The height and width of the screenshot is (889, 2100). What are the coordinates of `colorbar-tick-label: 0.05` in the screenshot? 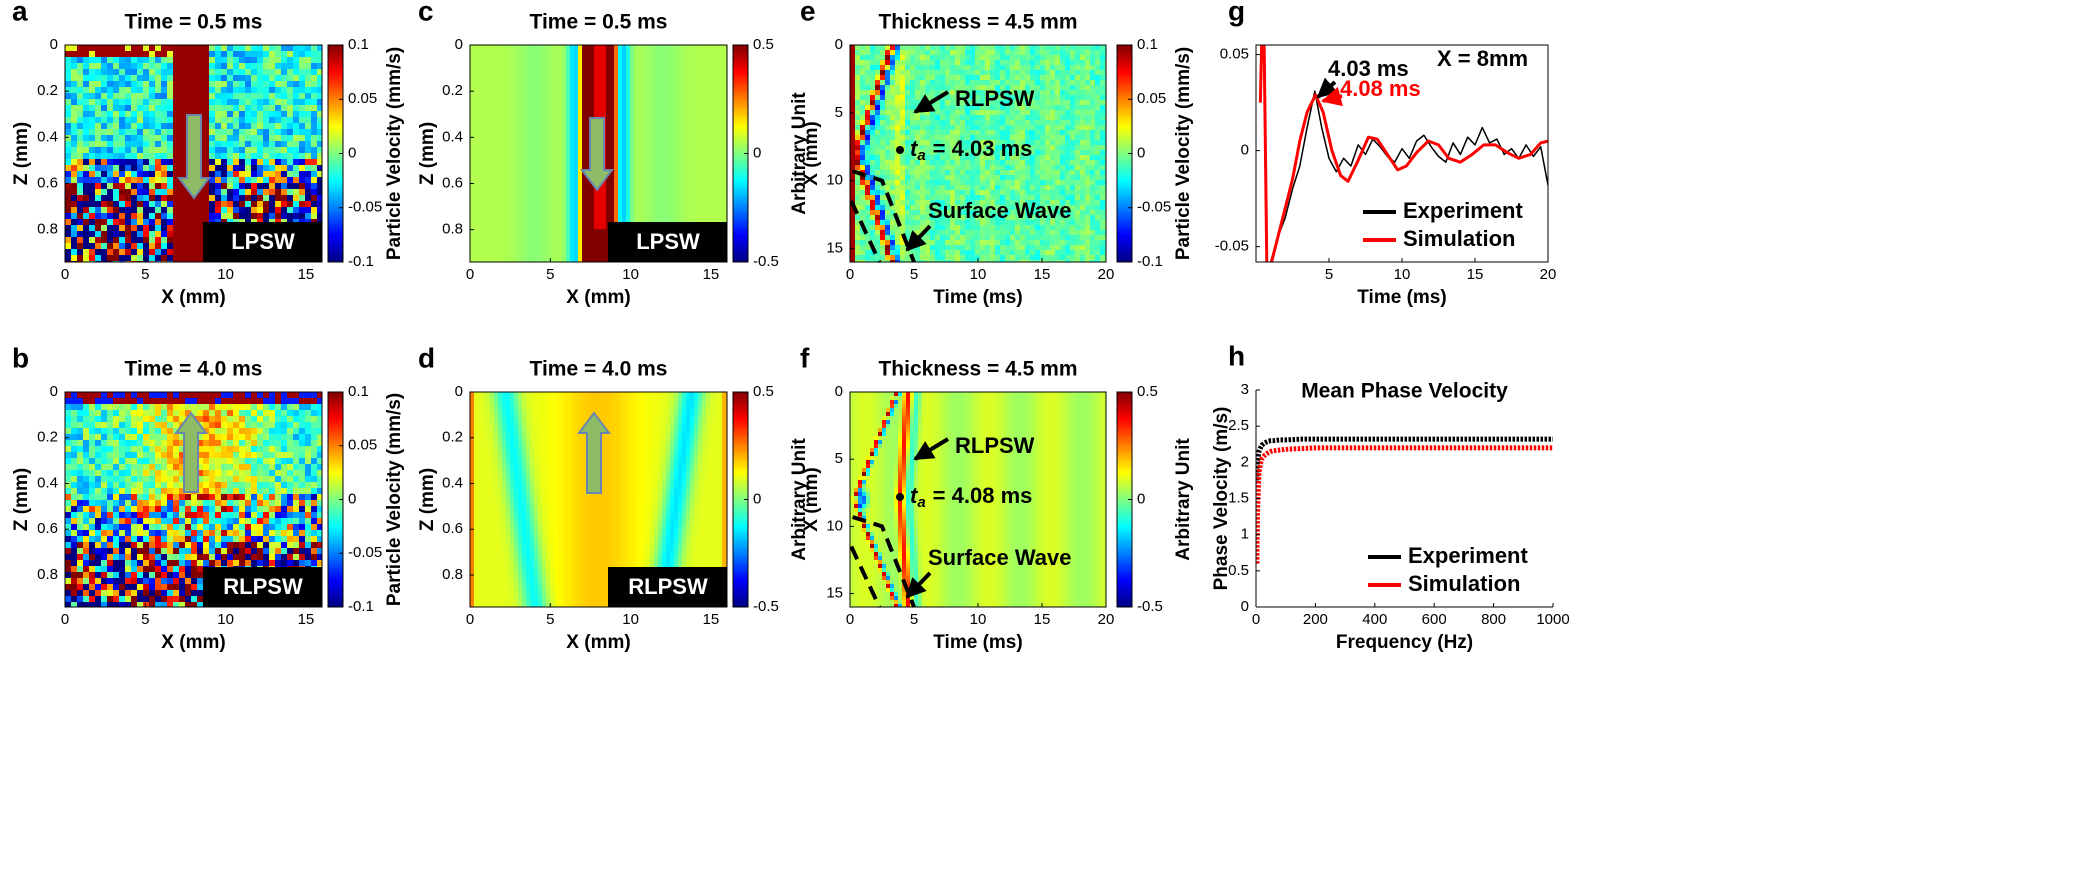 It's located at (362, 98).